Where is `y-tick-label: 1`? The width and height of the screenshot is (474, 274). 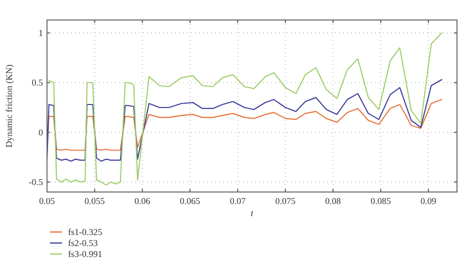 y-tick-label: 1 is located at coordinates (40, 33).